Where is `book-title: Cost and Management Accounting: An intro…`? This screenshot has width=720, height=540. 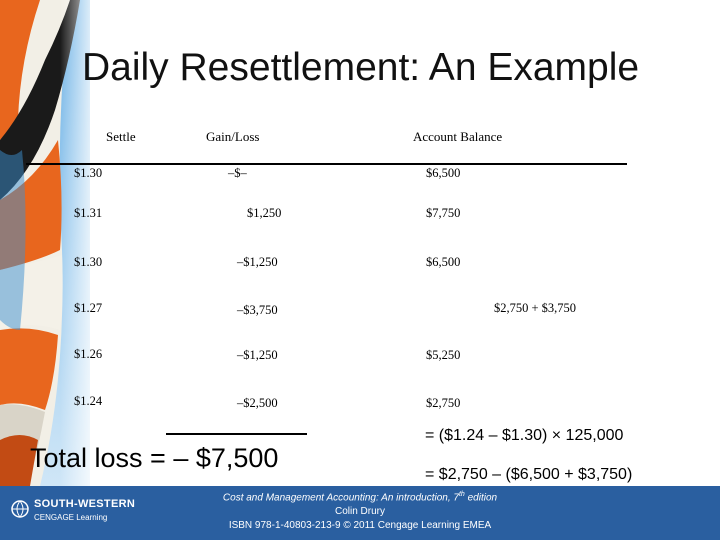
book-title: Cost and Management Accounting: An intro… is located at coordinates (340, 498).